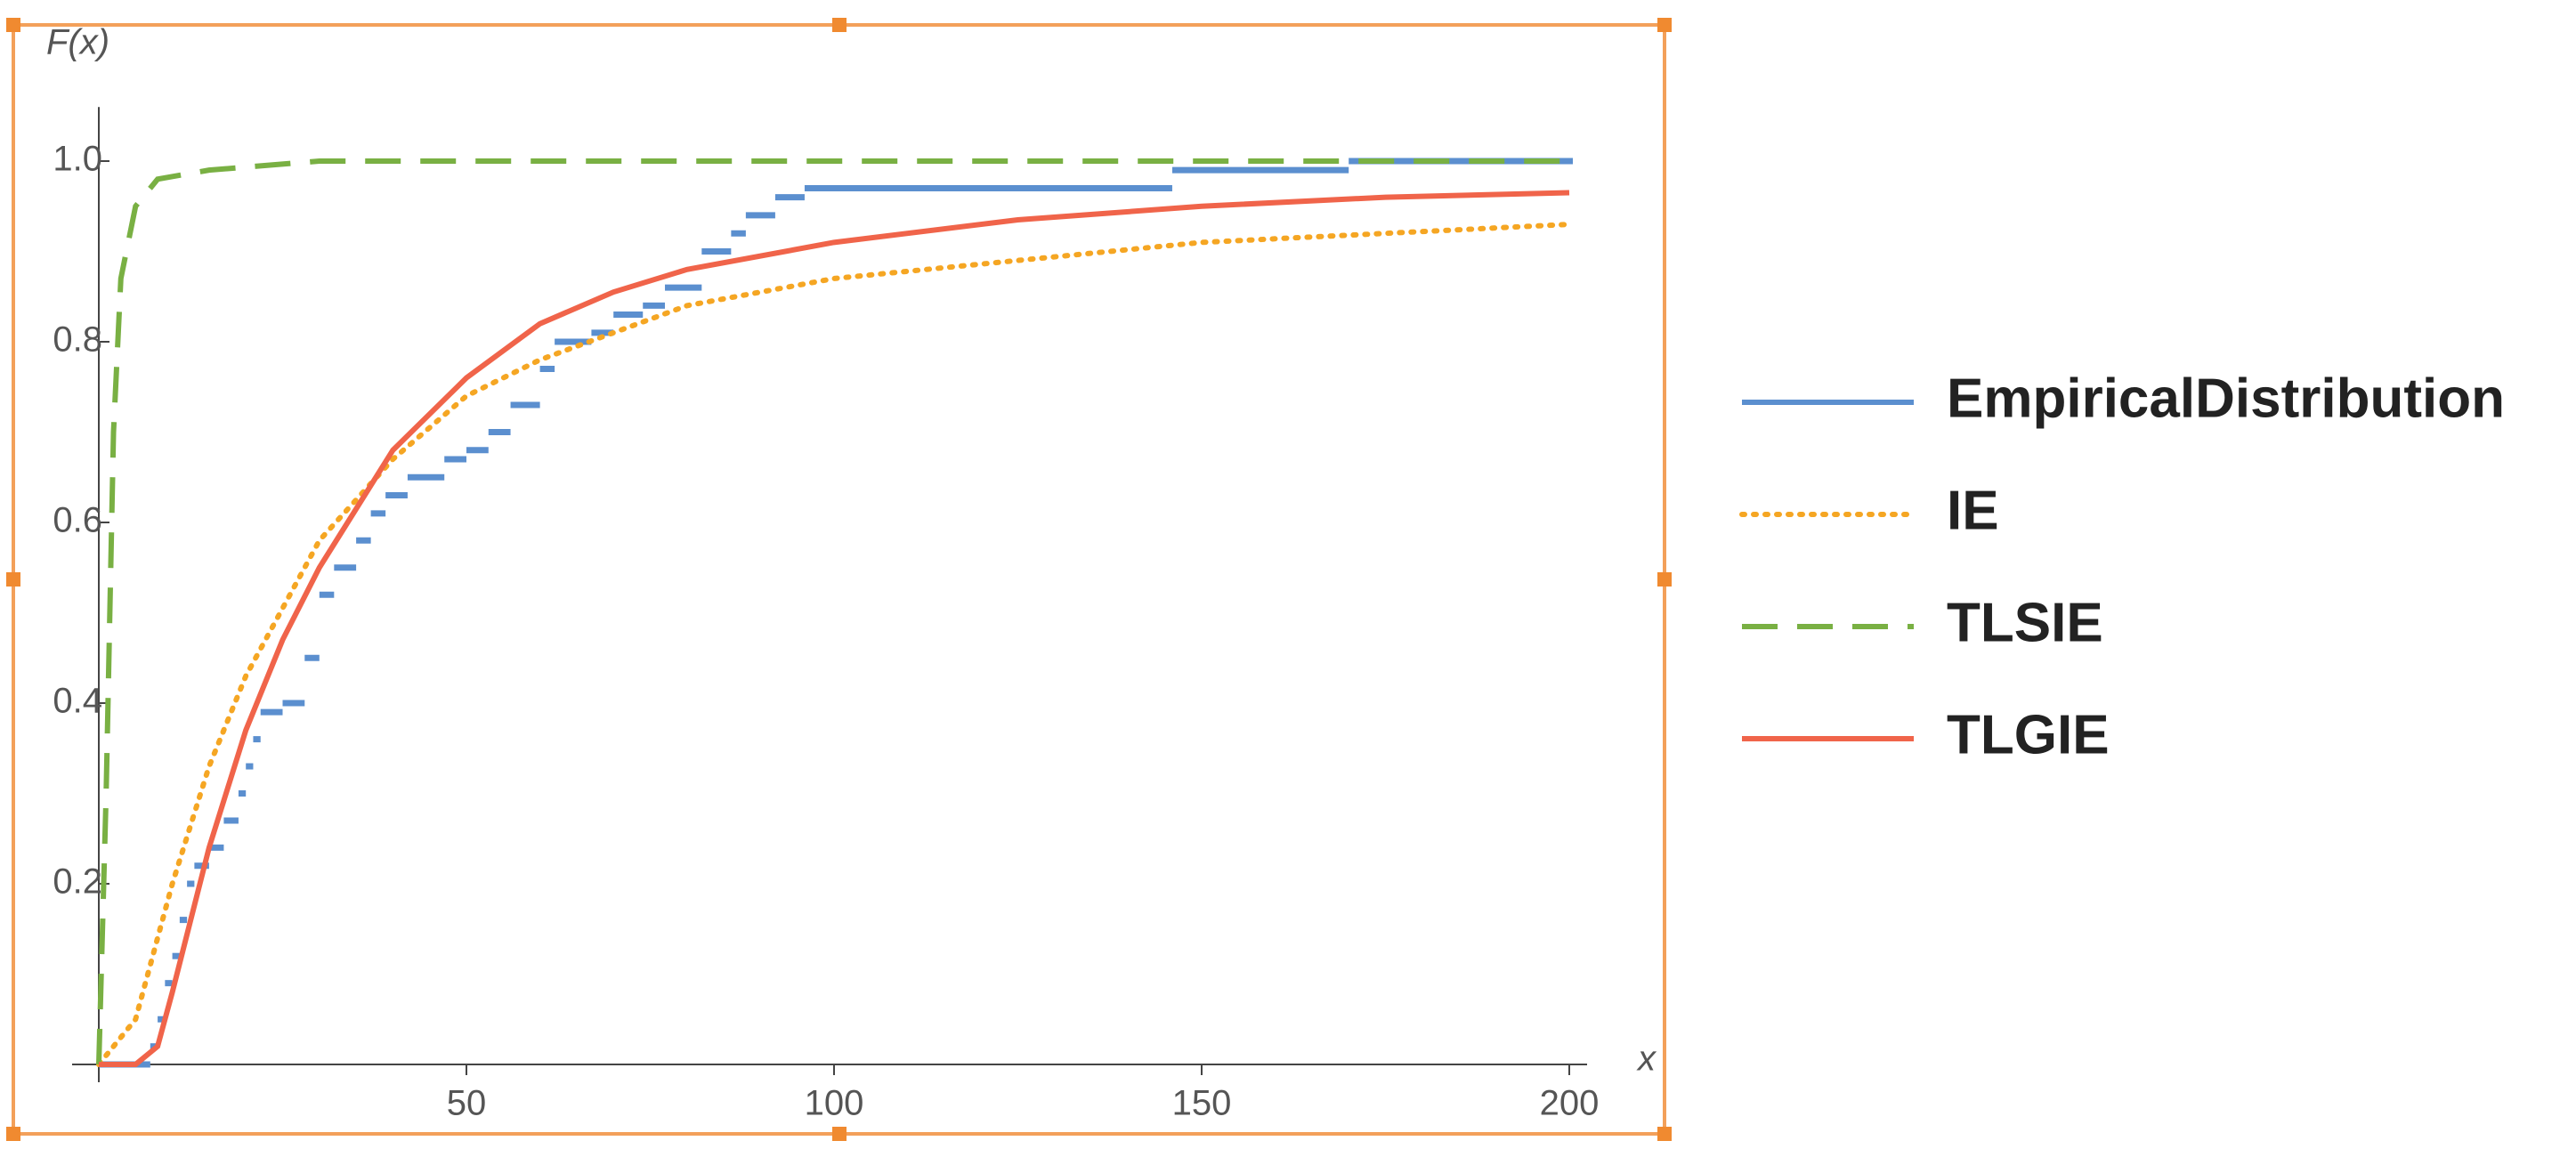 This screenshot has height=1157, width=2576. Describe the element at coordinates (77, 702) in the screenshot. I see `y-tick-label: 0.4` at that location.